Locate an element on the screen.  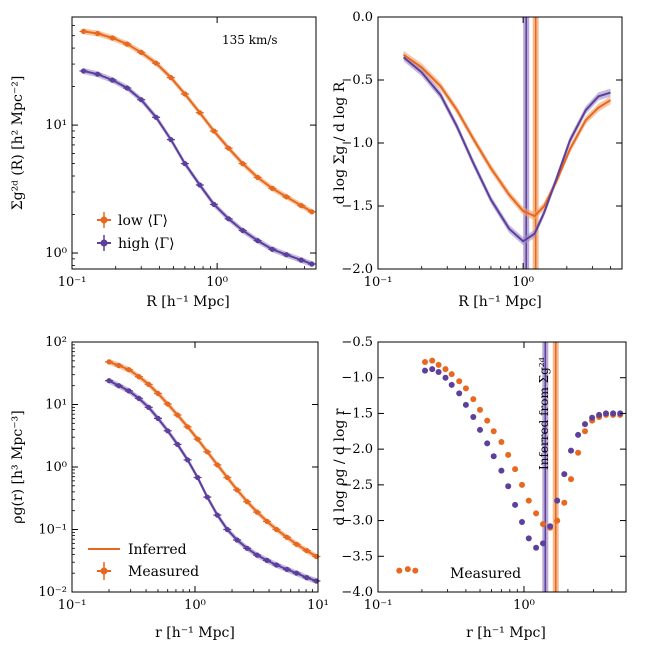
dsigma-series-lines is located at coordinates (507, 148).